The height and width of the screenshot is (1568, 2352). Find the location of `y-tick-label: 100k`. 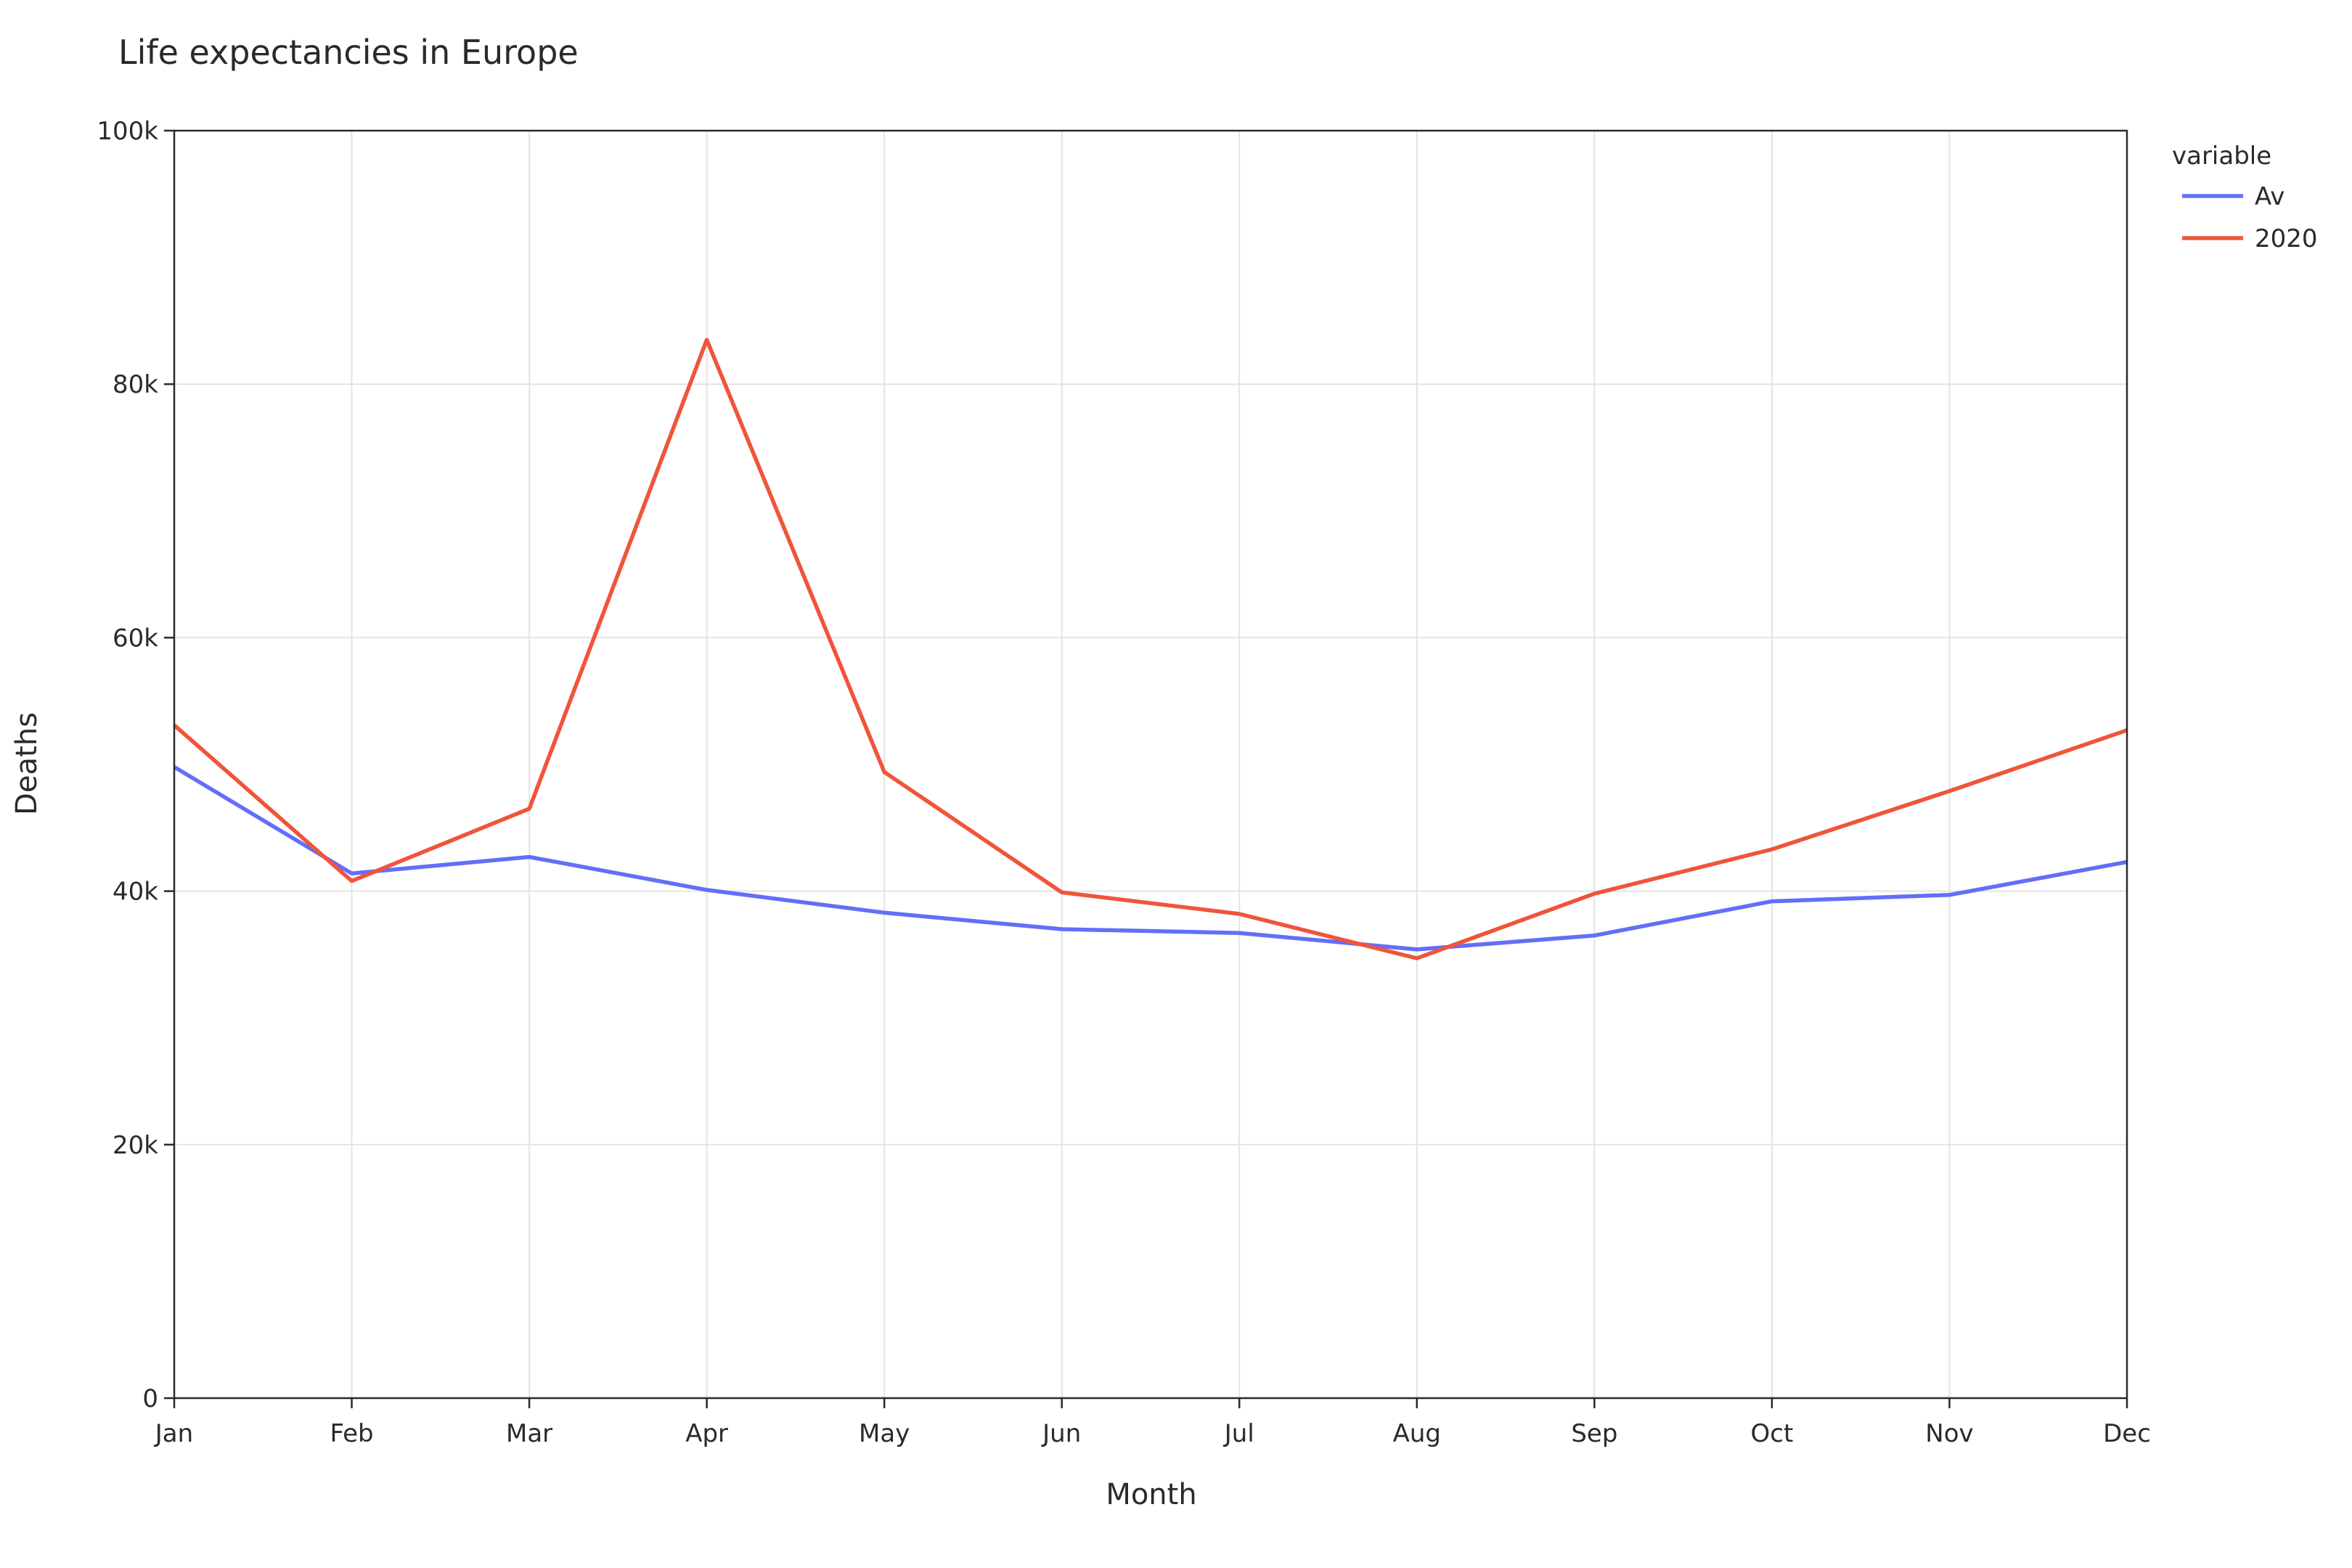

y-tick-label: 100k is located at coordinates (127, 132).